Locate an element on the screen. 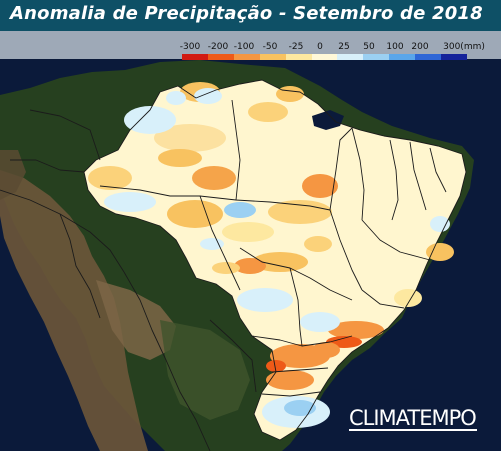 The height and width of the screenshot is (451, 501). legend-label: -100 is located at coordinates (244, 47).